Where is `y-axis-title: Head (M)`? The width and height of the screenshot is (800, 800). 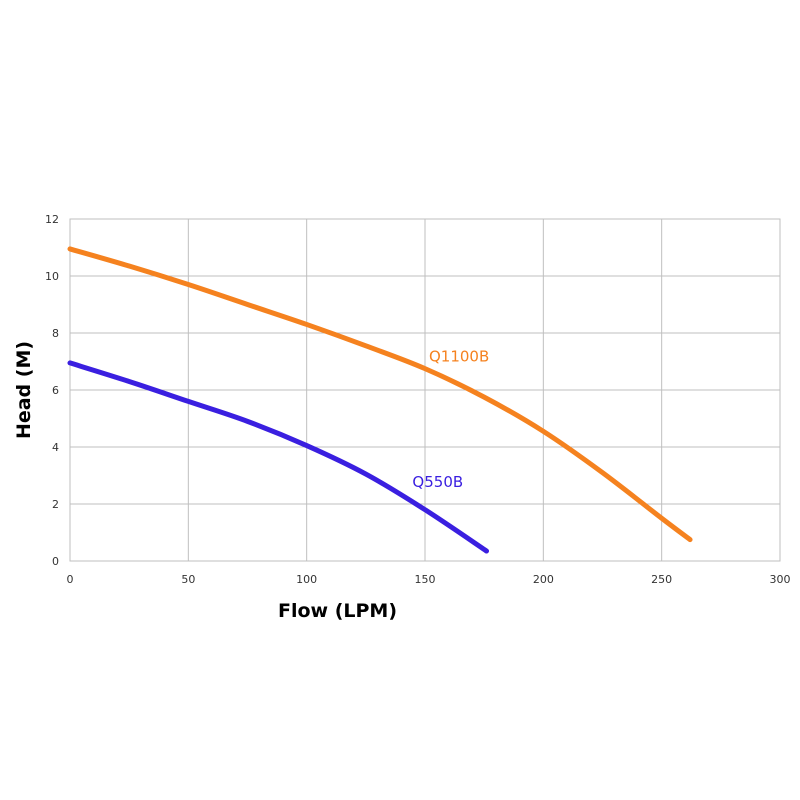 y-axis-title: Head (M) is located at coordinates (24, 390).